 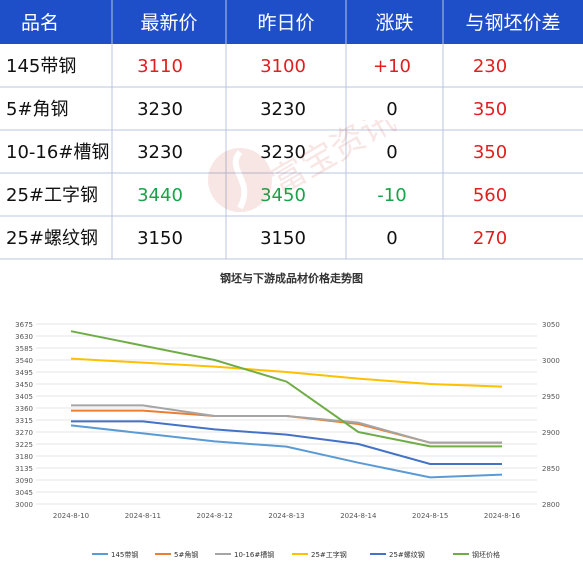 I want to click on legend-label: 25#工字钢, so click(x=329, y=554).